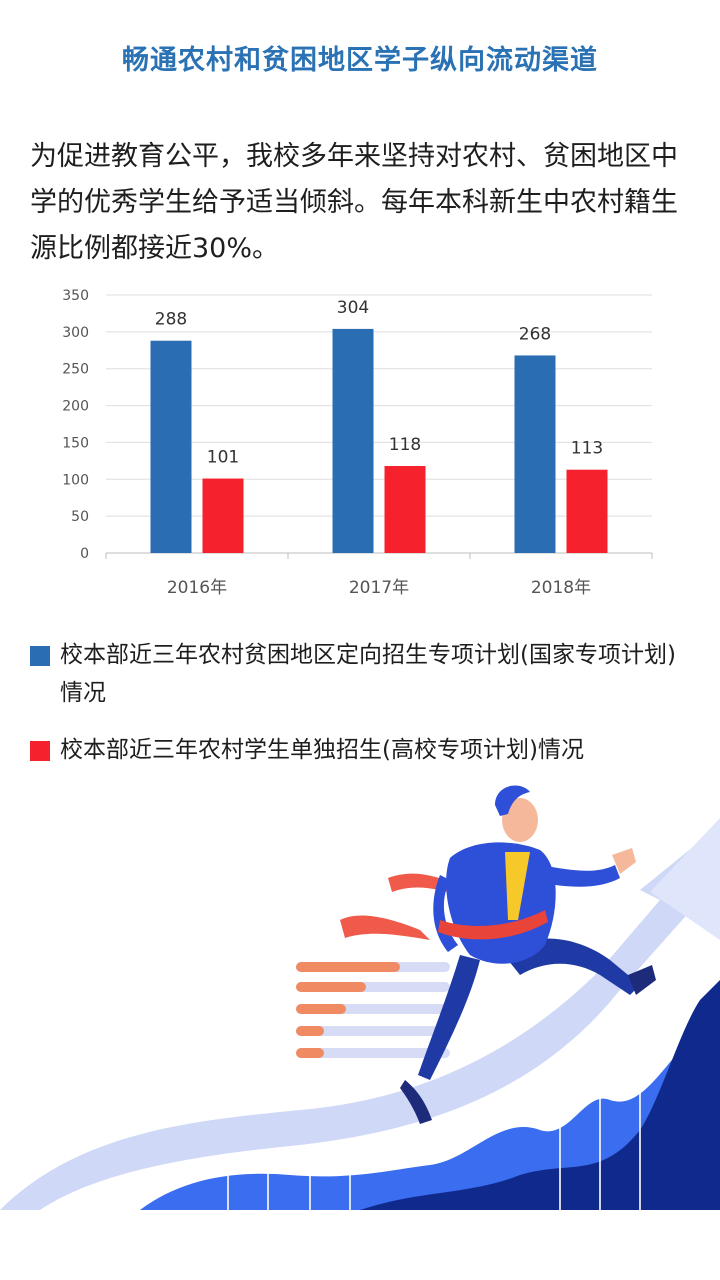 The width and height of the screenshot is (720, 1280). I want to click on legend-item-national-plan: 校本部近三年农村贫困地区定向招生专项计划(国家专项计划) 情况, so click(355, 674).